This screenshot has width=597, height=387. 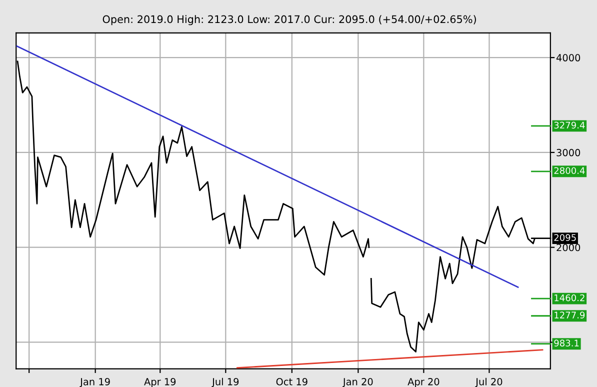 What do you see at coordinates (568, 248) in the screenshot?
I see `y-tick-label: 2000` at bounding box center [568, 248].